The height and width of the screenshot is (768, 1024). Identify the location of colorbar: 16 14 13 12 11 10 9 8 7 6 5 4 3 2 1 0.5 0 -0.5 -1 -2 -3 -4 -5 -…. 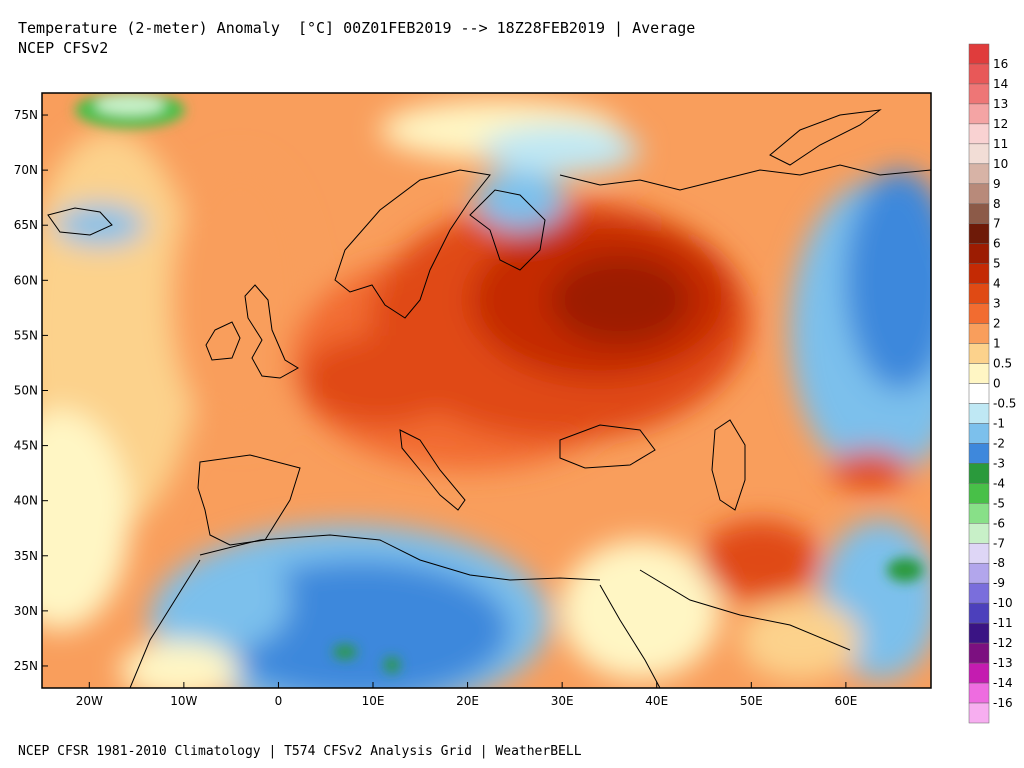
(992, 383).